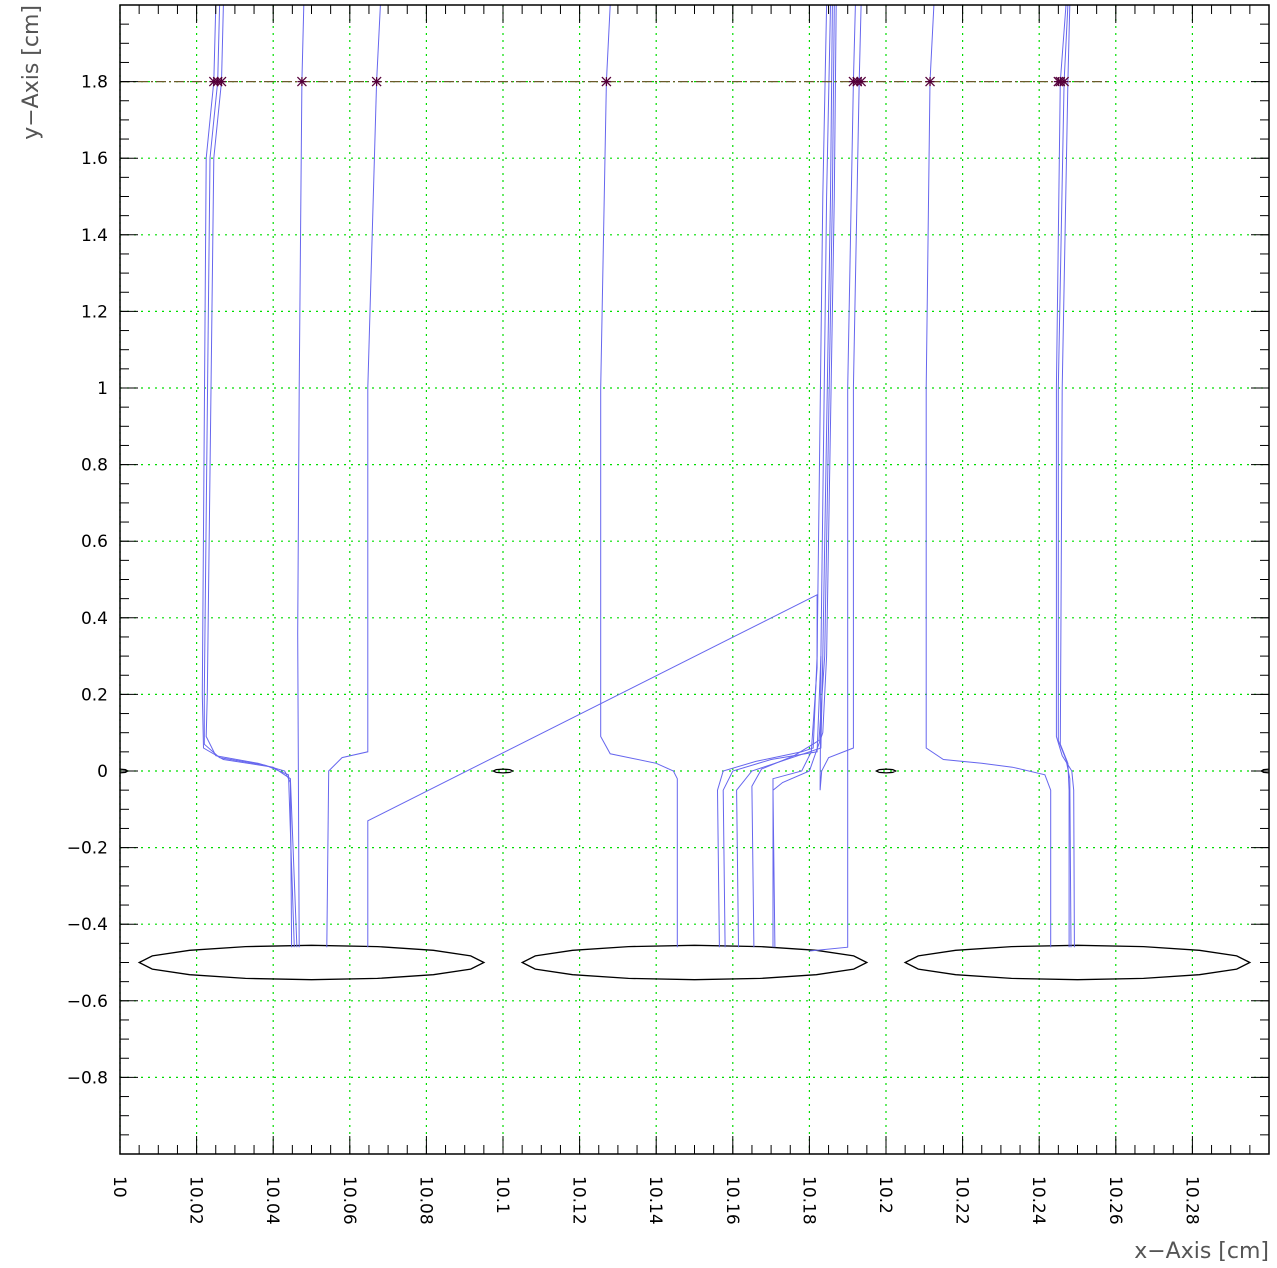 The width and height of the screenshot is (1277, 1268). Describe the element at coordinates (94, 619) in the screenshot. I see `y-tick-label: 0.4` at that location.